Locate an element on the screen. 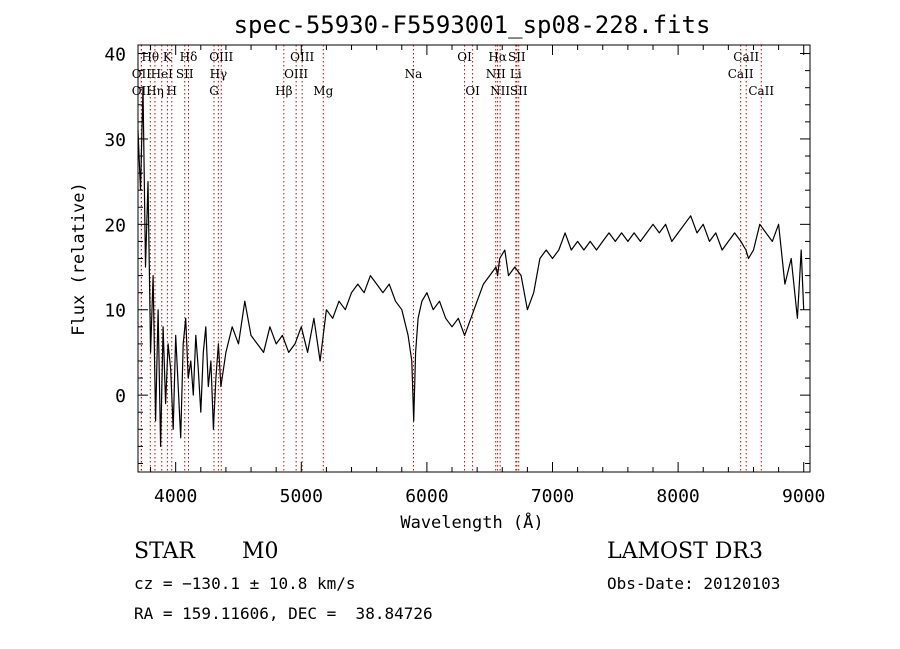 This screenshot has width=900, height=649. redshift-velocity: cz = −130.1 ± 10.8 km/s is located at coordinates (245, 583).